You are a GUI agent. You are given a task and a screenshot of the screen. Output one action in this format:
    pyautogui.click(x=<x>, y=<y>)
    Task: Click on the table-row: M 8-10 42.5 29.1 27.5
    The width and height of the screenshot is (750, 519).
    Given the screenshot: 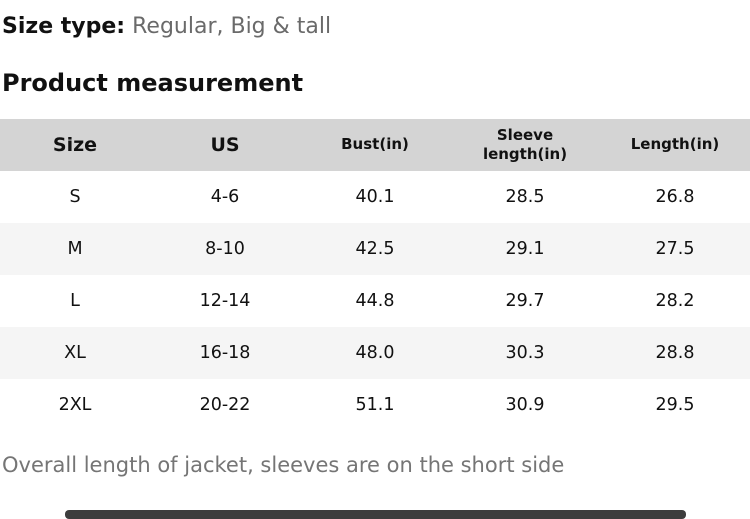 What is the action you would take?
    pyautogui.click(x=375, y=249)
    